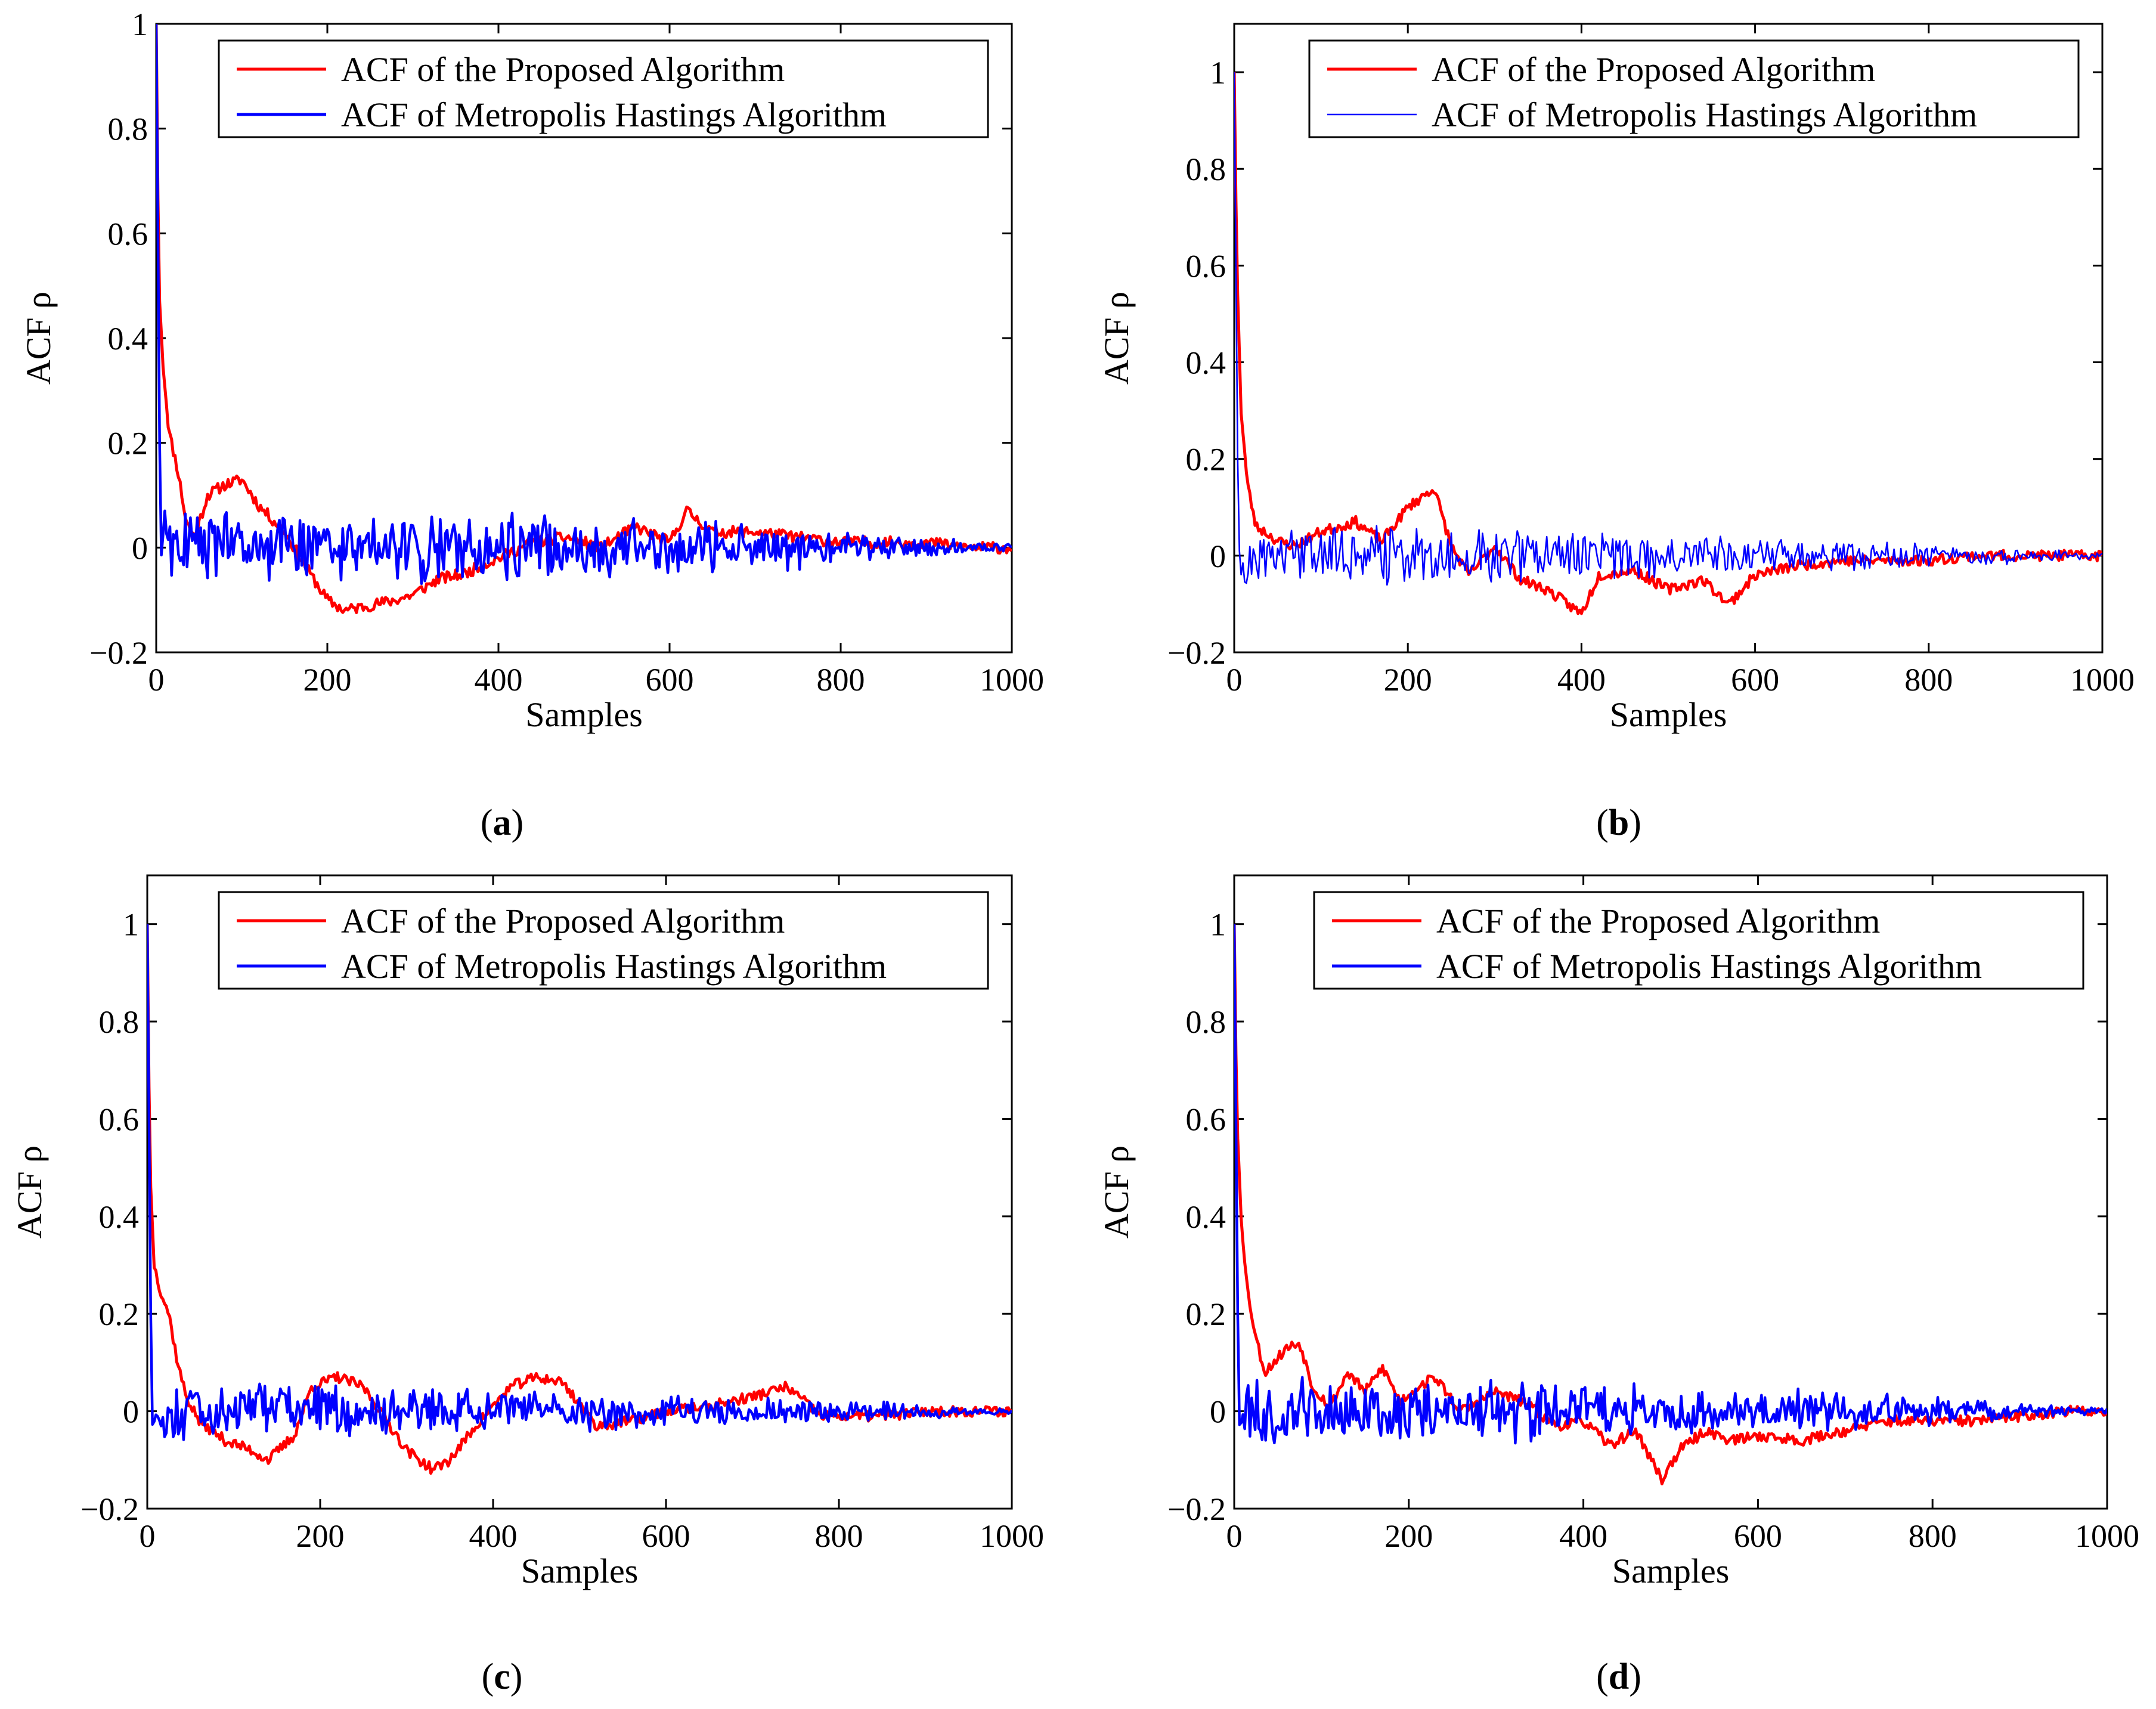 This screenshot has width=2156, height=1709. I want to click on caption-letter: c, so click(502, 1677).